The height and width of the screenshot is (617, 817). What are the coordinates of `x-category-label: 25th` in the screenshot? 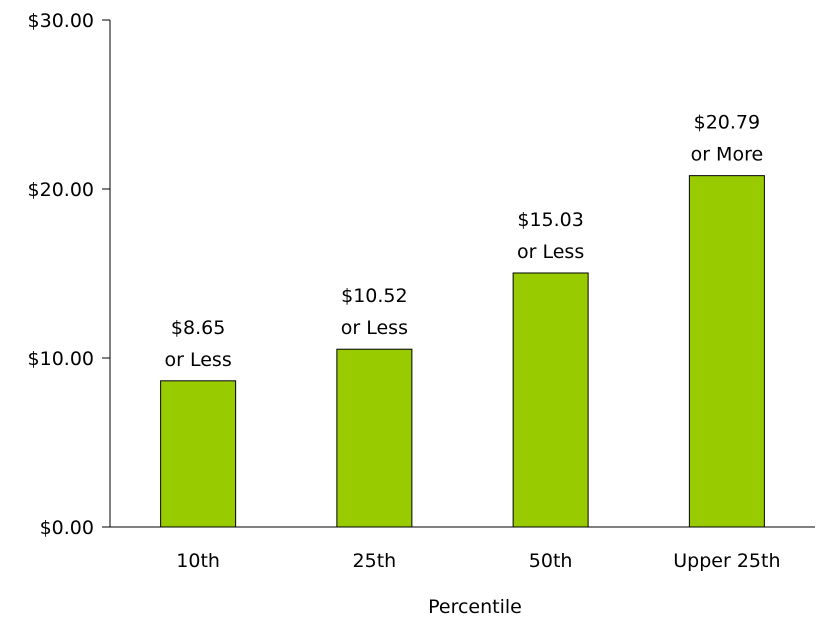 It's located at (375, 561).